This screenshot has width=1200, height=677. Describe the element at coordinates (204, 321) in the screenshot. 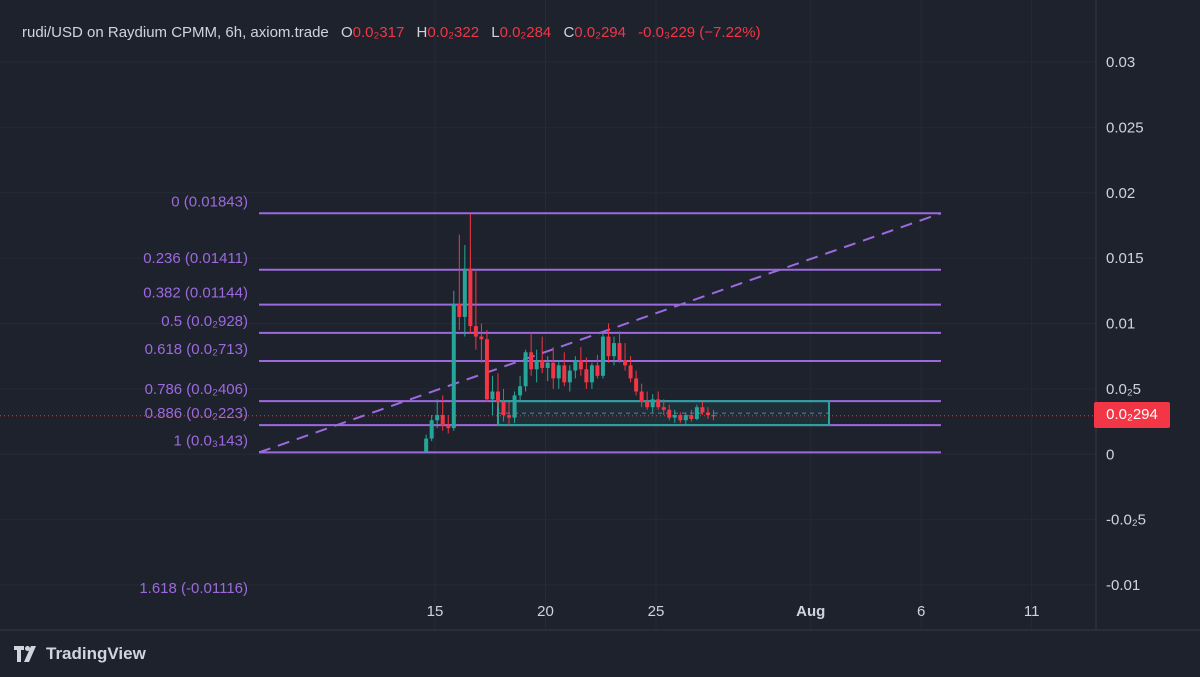

I see `fib-level-label: 0.5 (0.0₂928)` at that location.